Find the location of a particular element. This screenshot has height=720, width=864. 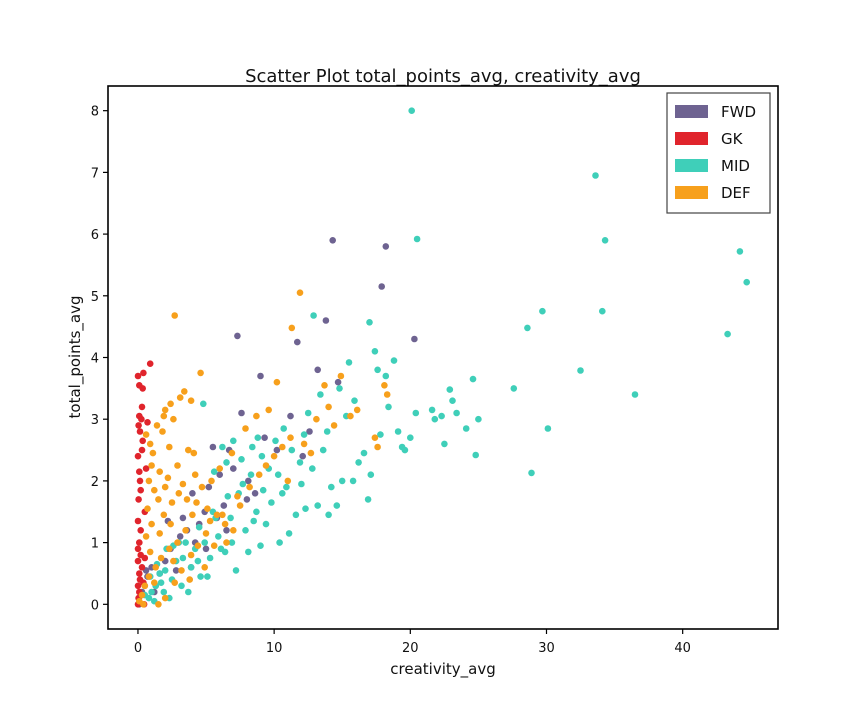

y-axis-ticks: 0 1 2 3 4 5 6 7 8 is located at coordinates (99, 359).